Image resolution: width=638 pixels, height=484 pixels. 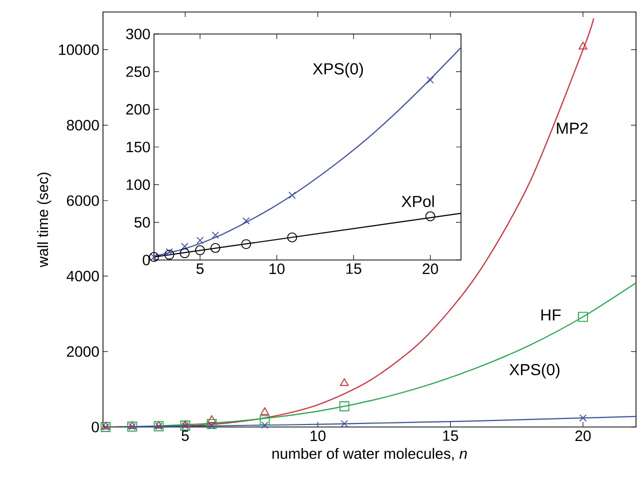 I want to click on y-tick-label: 50, so click(x=142, y=222).